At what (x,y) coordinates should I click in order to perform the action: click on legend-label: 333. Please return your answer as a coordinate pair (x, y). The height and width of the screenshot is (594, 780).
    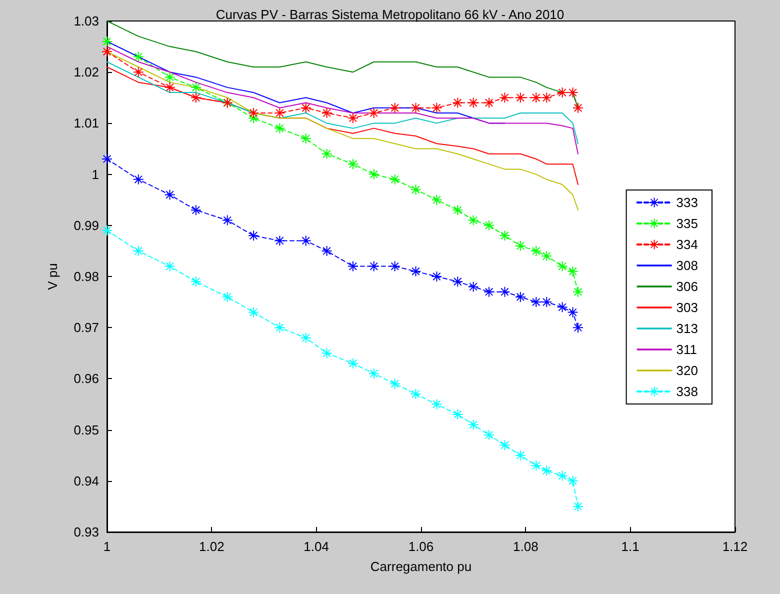
    Looking at the image, I should click on (687, 202).